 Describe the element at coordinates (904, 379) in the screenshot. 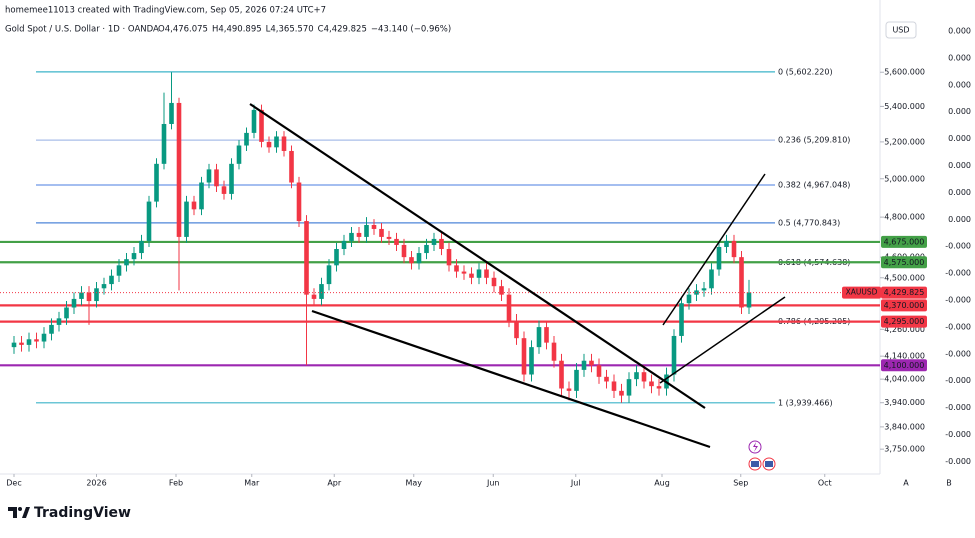

I see `y-tick-label: 4,040.000` at that location.